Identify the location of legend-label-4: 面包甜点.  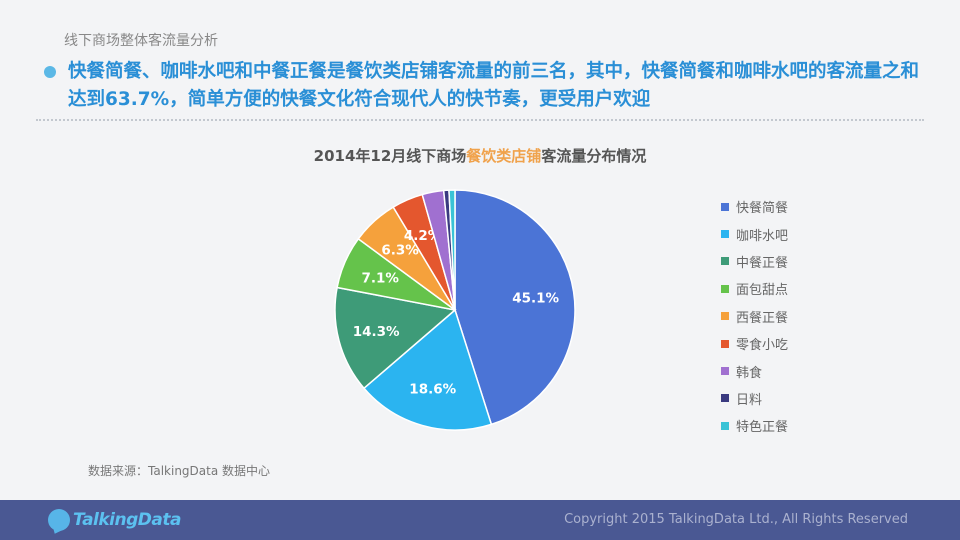
(762, 291).